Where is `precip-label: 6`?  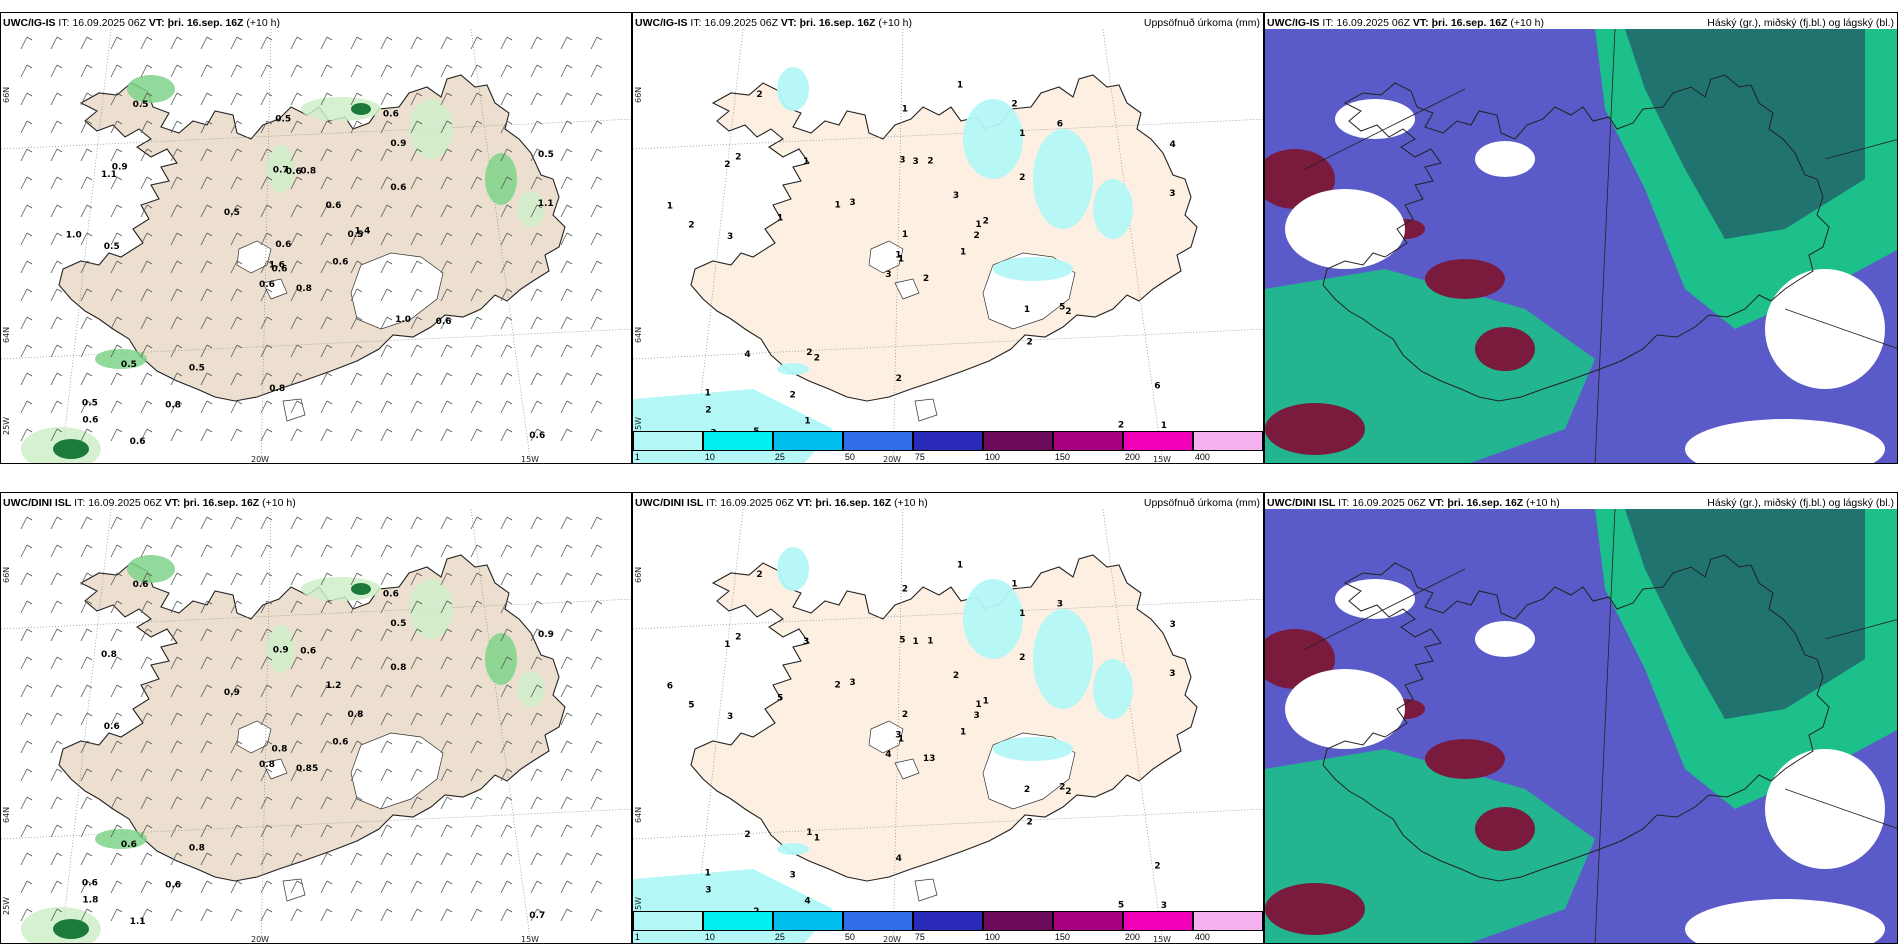
precip-label: 6 is located at coordinates (1157, 387).